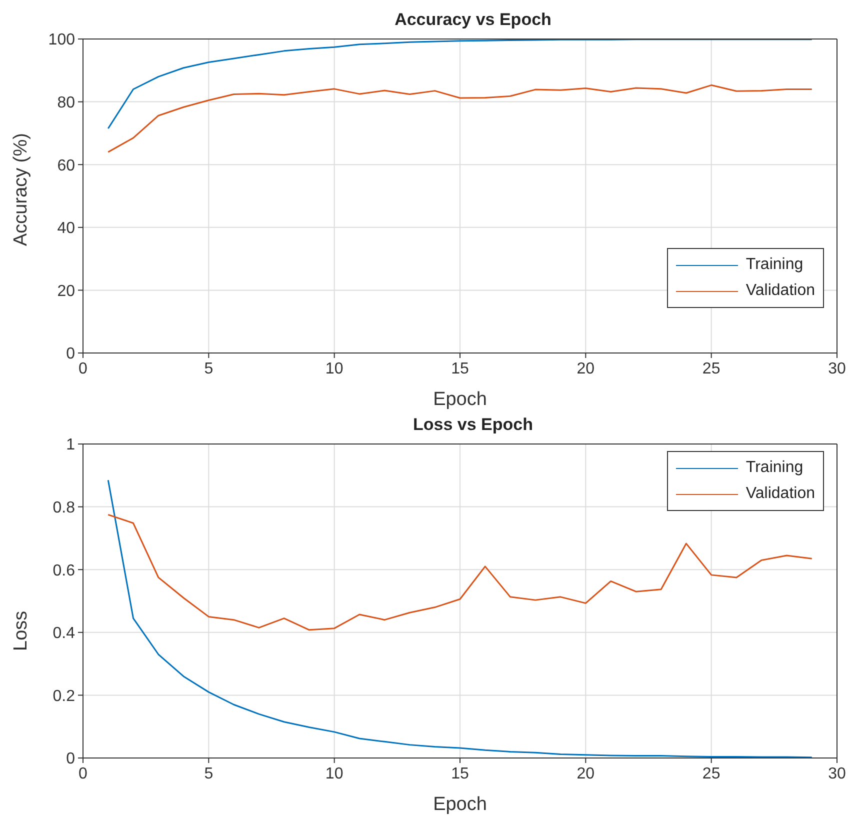  I want to click on y-tick-label: 40, so click(66, 229).